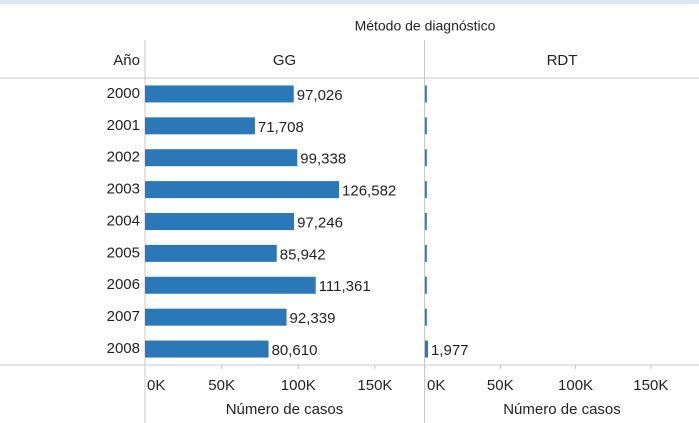 Image resolution: width=699 pixels, height=423 pixels. Describe the element at coordinates (295, 350) in the screenshot. I see `value-label: 80,610` at that location.